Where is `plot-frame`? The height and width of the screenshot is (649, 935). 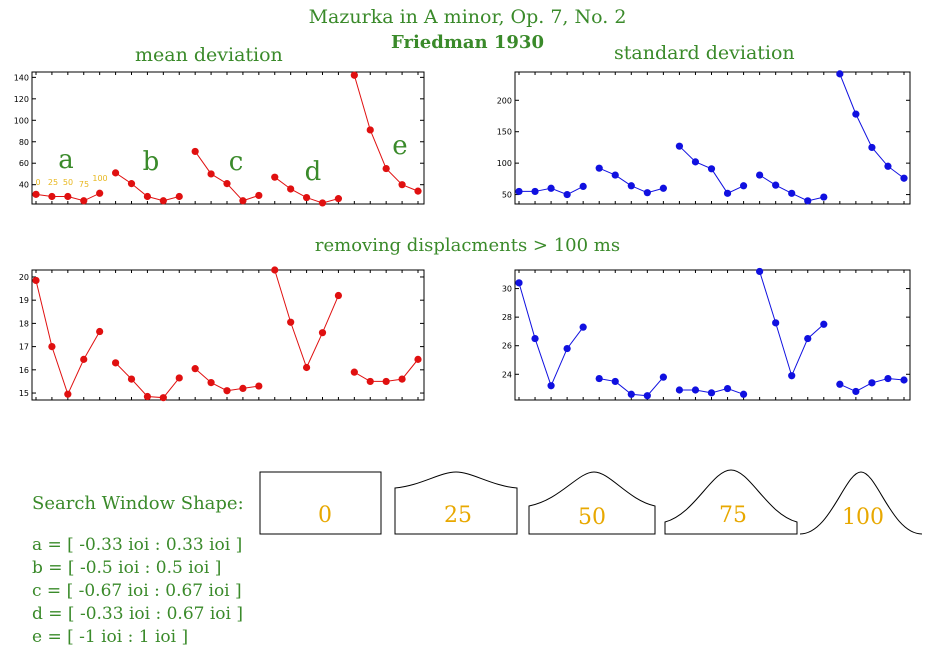
plot-frame is located at coordinates (712, 335).